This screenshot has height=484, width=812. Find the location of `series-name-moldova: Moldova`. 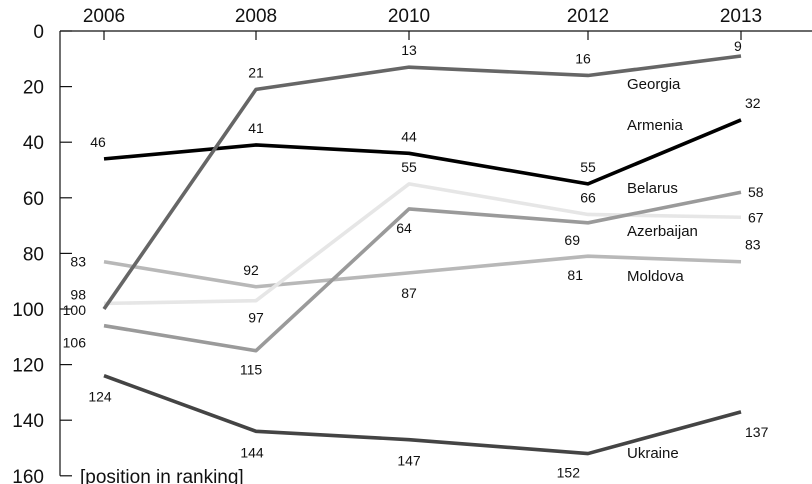

series-name-moldova: Moldova is located at coordinates (655, 276).